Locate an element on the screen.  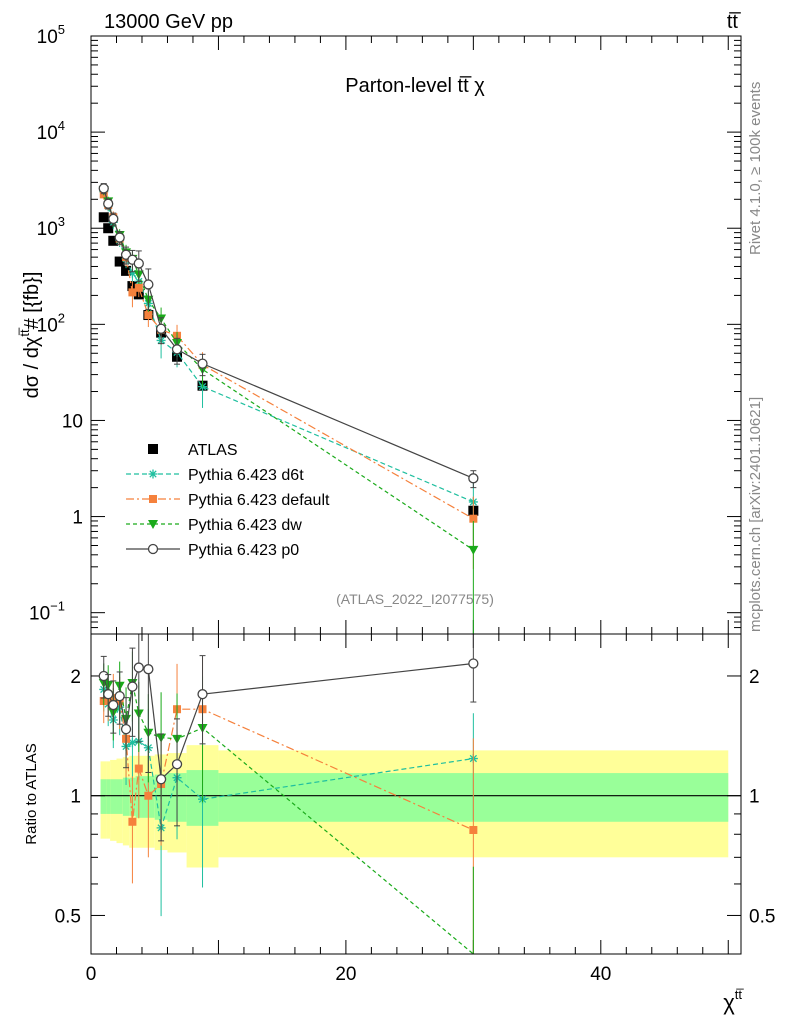
y-tick-exponent: 4 is located at coordinates (61, 125).